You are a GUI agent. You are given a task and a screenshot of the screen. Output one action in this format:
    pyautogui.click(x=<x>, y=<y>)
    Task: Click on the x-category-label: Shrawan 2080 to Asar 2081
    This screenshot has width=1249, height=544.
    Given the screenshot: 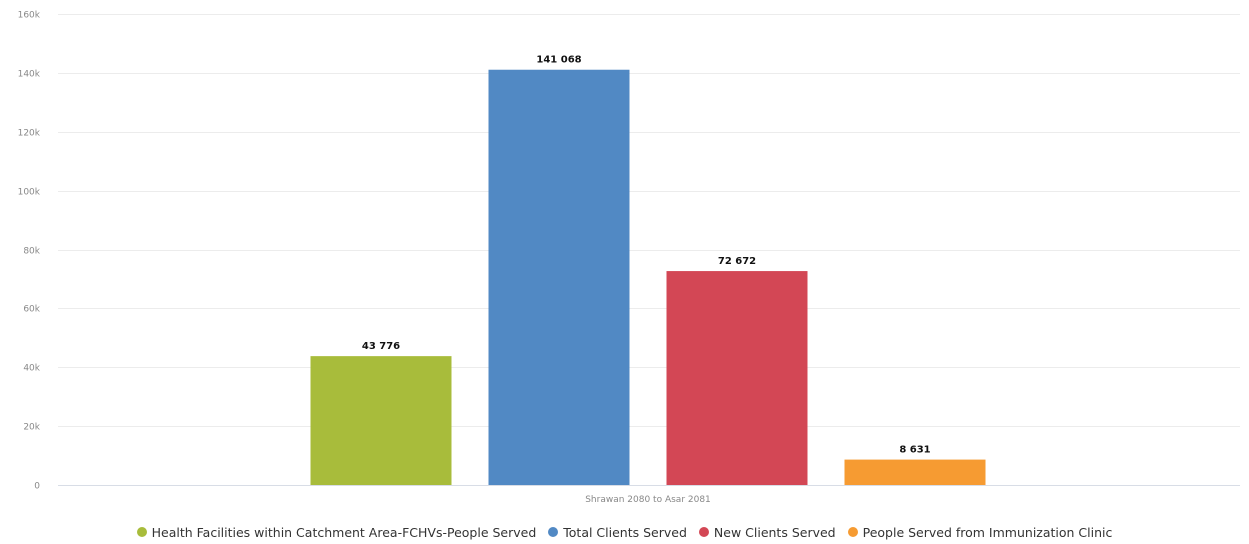 What is the action you would take?
    pyautogui.click(x=648, y=500)
    